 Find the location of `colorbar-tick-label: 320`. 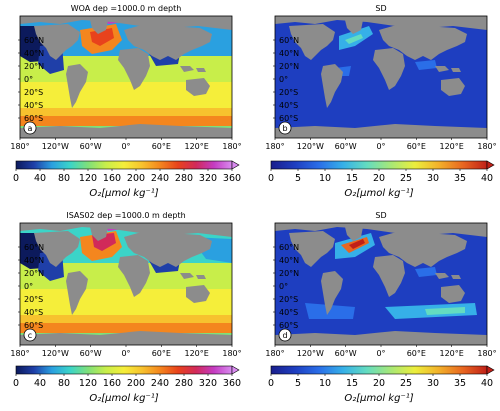

colorbar-tick-label: 320 is located at coordinates (208, 383).